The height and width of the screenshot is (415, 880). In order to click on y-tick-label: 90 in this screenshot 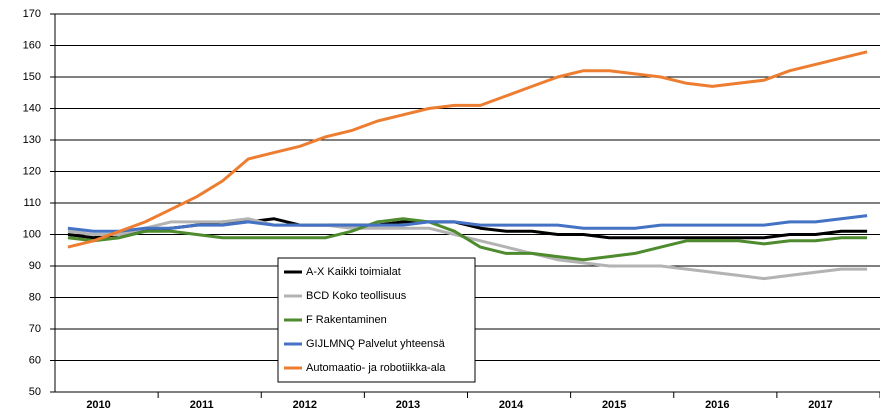, I will do `click(35, 266)`.